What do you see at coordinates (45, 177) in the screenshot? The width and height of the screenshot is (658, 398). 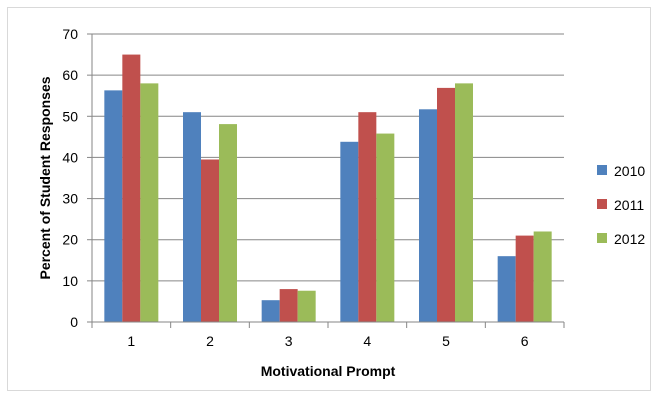 I see `y-axis-title: Percent of Student Responses` at bounding box center [45, 177].